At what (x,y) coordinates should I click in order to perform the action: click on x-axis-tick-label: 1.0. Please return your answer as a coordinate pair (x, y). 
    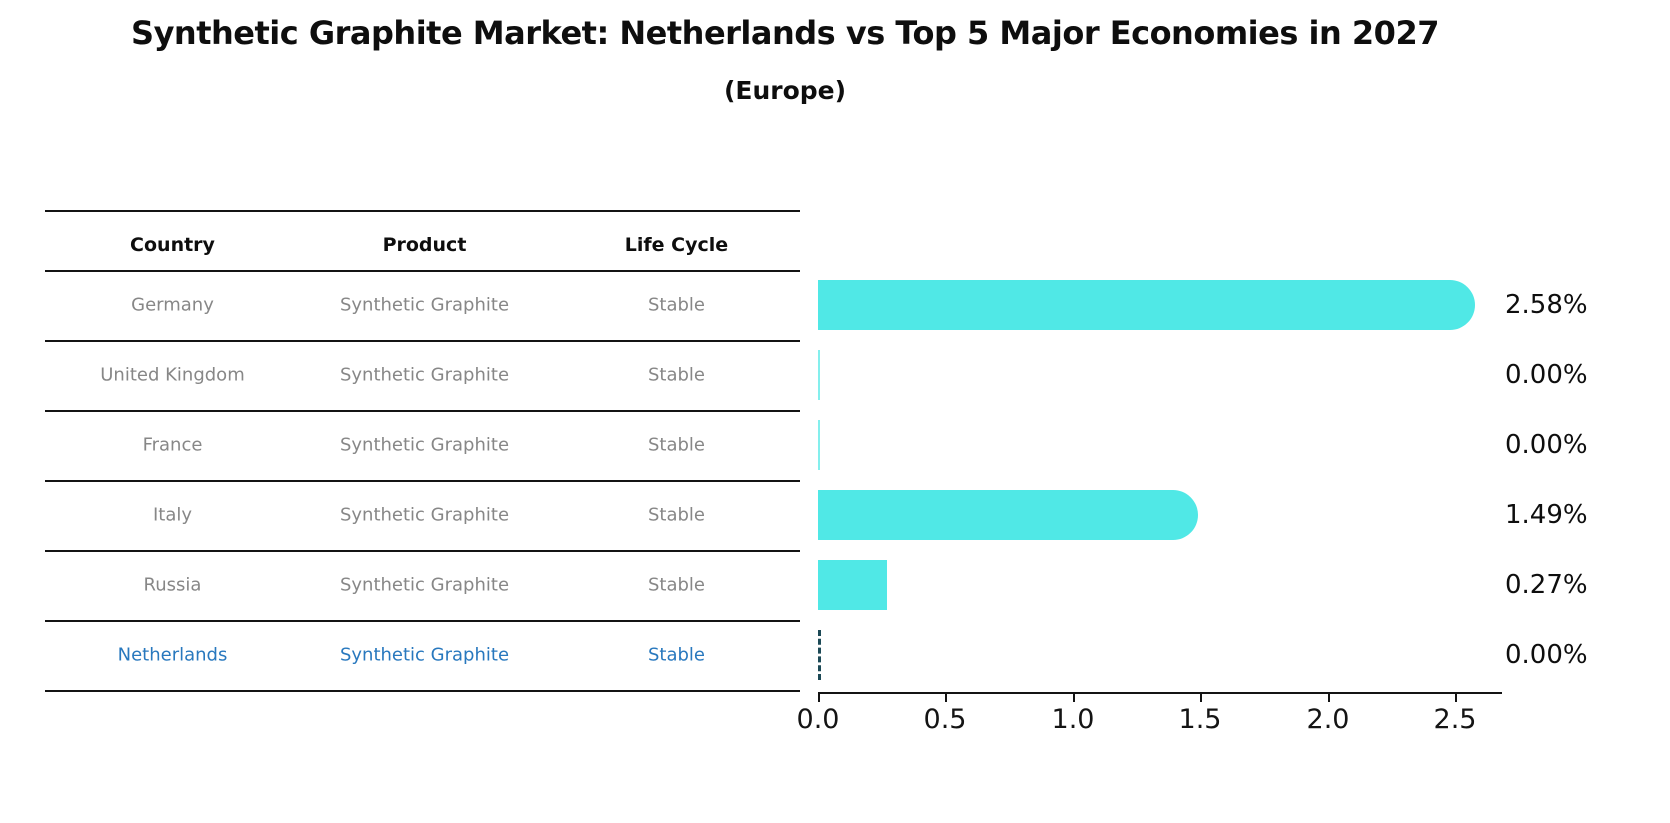
    Looking at the image, I should click on (1073, 719).